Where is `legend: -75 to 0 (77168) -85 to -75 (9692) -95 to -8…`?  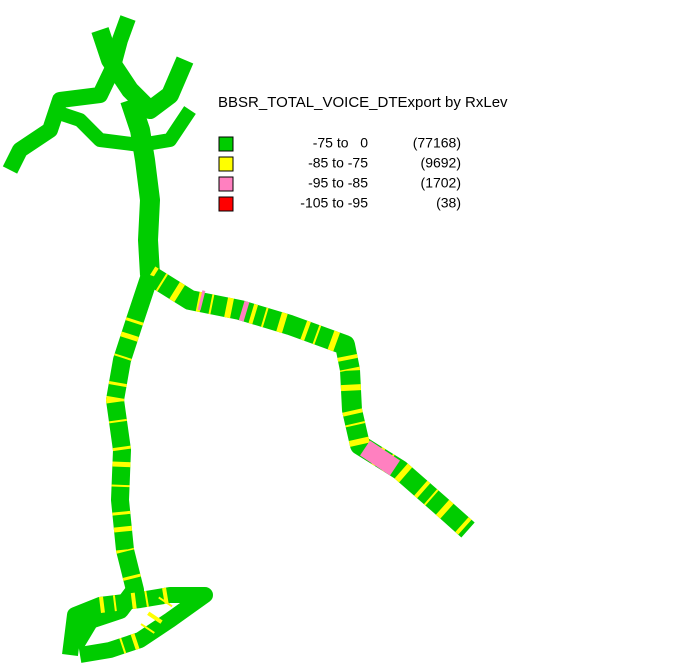
legend: -75 to 0 (77168) -85 to -75 (9692) -95 to -8… is located at coordinates (339, 173).